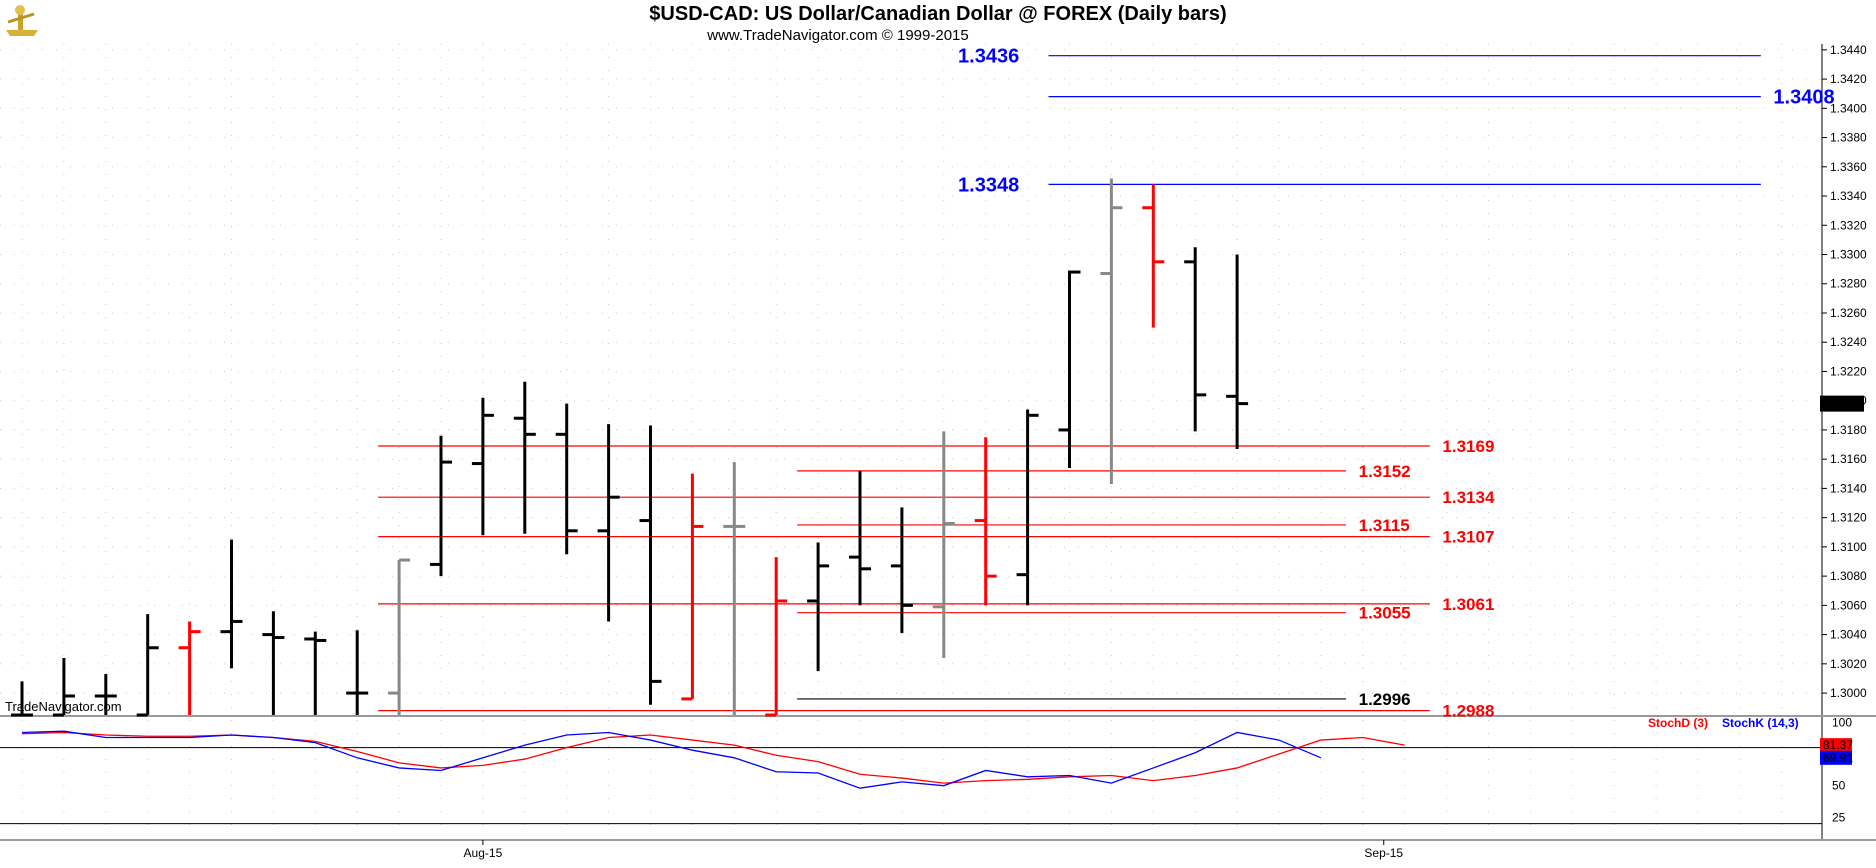  What do you see at coordinates (1848, 79) in the screenshot?
I see `price-tick-label: 1.3420` at bounding box center [1848, 79].